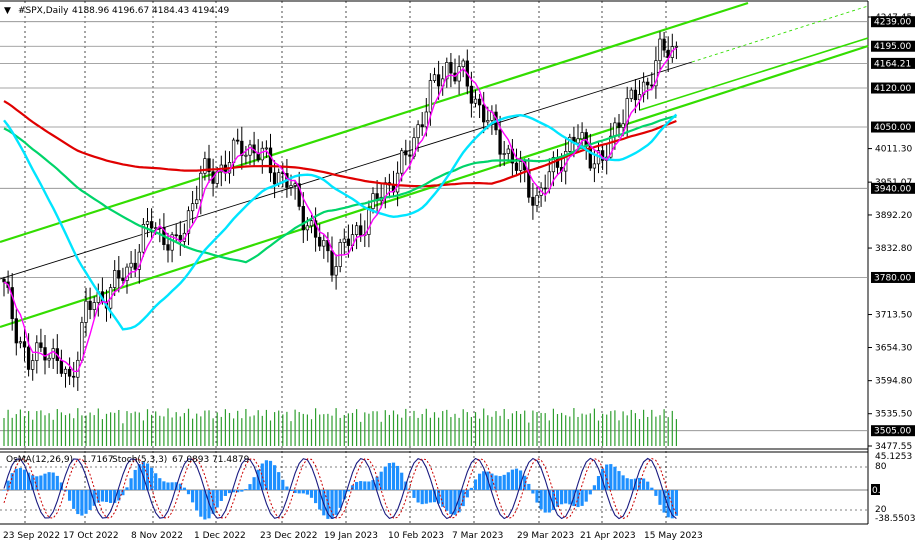 This screenshot has height=546, width=919. What do you see at coordinates (340, 427) in the screenshot?
I see `volume-bars` at bounding box center [340, 427].